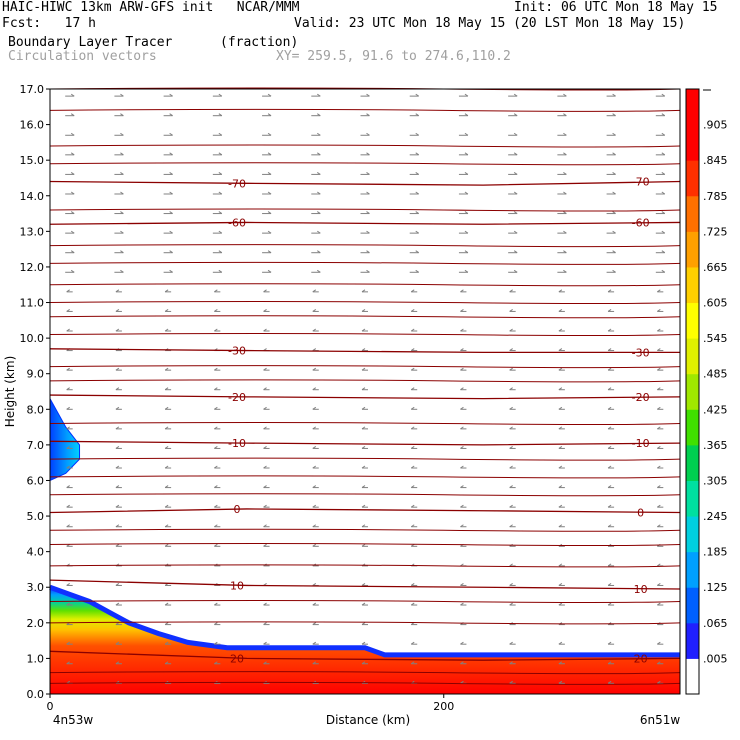 This screenshot has width=740, height=740. Describe the element at coordinates (715, 231) in the screenshot. I see `colorbar-label: .725` at that location.